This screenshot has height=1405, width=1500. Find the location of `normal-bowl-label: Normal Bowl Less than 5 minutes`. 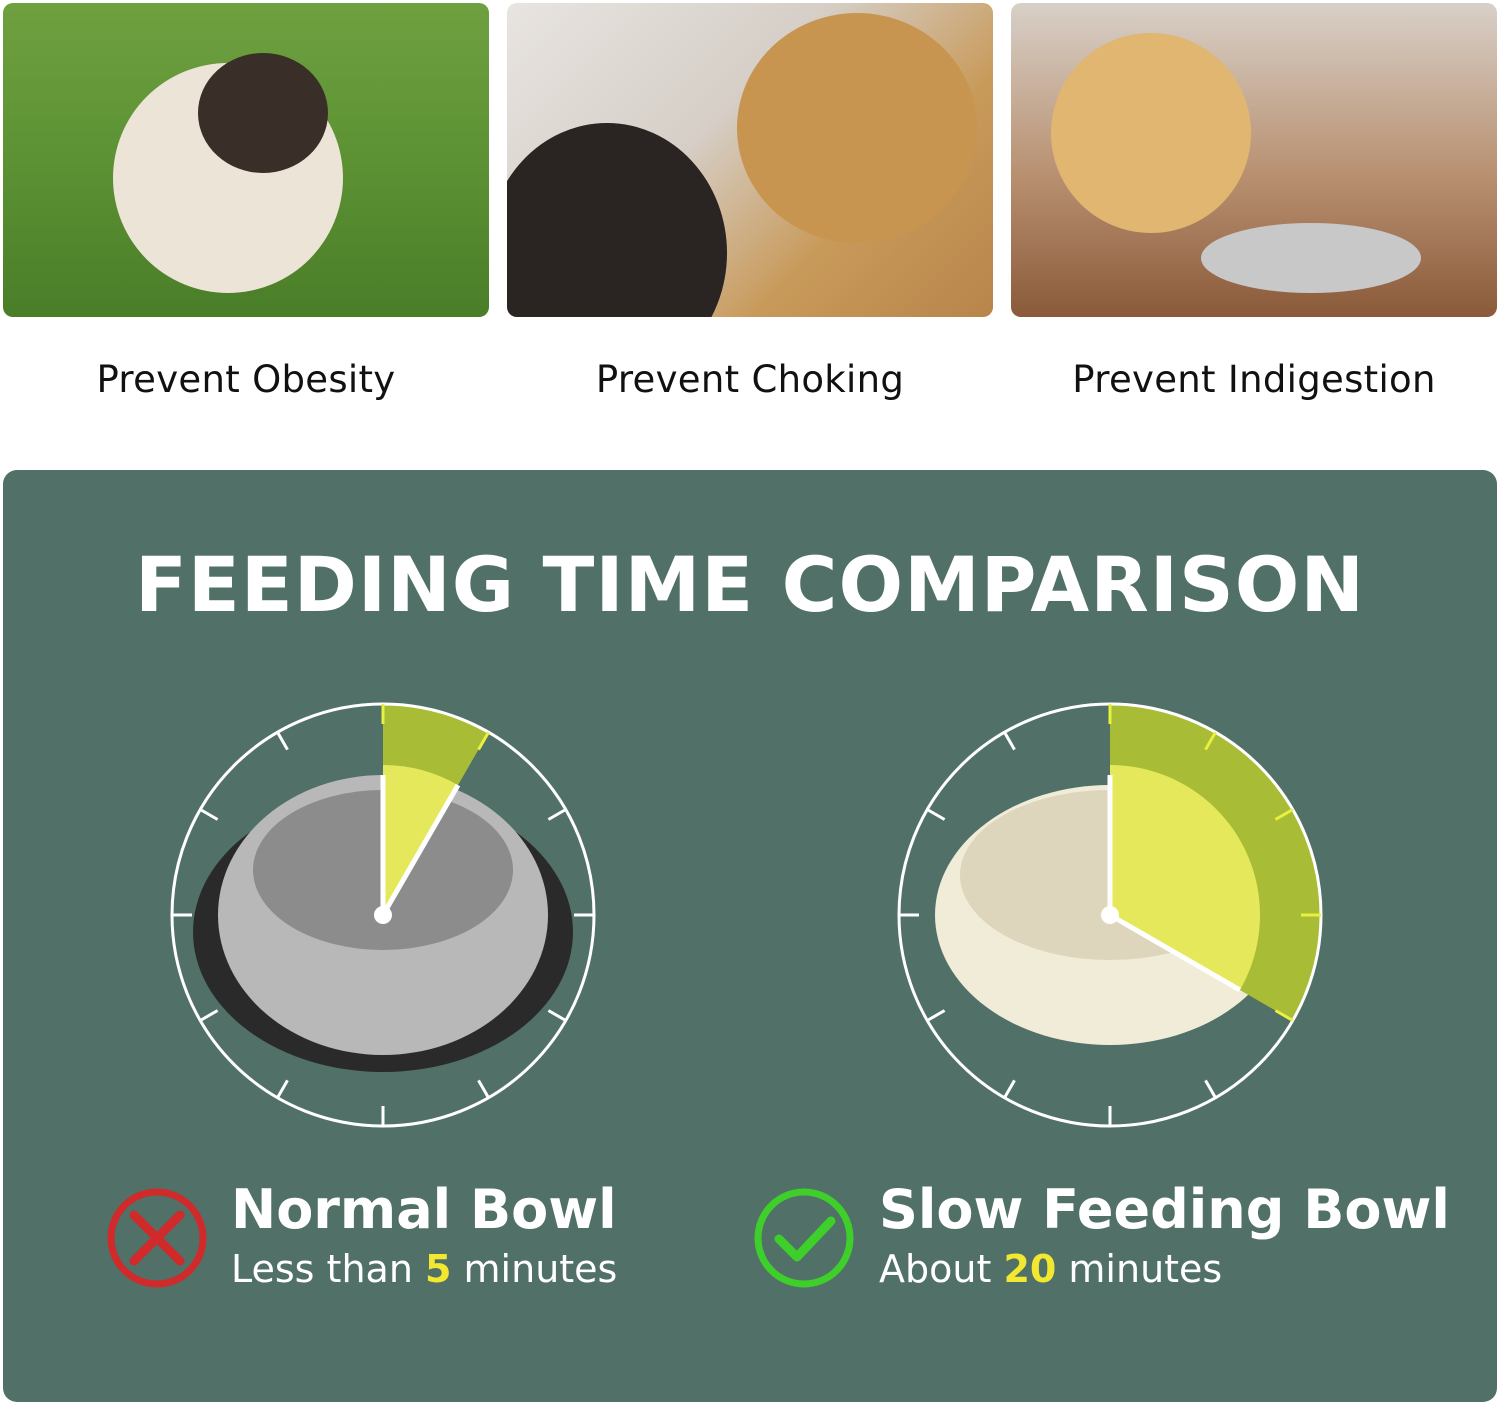

normal-bowl-label: Normal Bowl Less than 5 minutes is located at coordinates (424, 1234).